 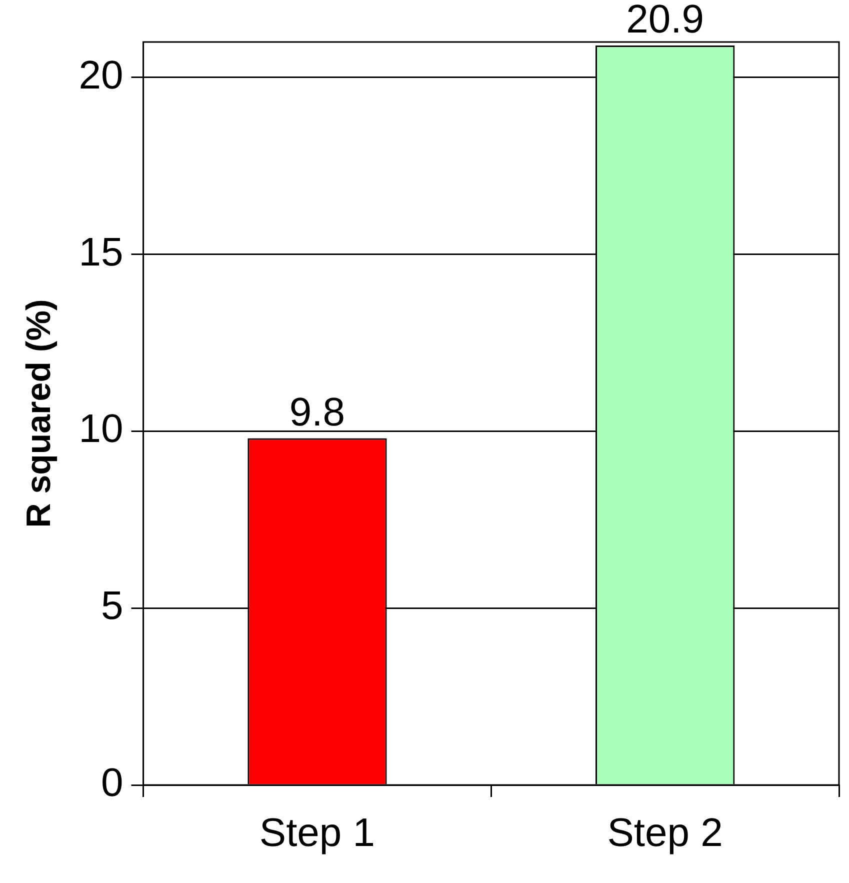 What do you see at coordinates (112, 783) in the screenshot?
I see `y-tick-label: 0` at bounding box center [112, 783].